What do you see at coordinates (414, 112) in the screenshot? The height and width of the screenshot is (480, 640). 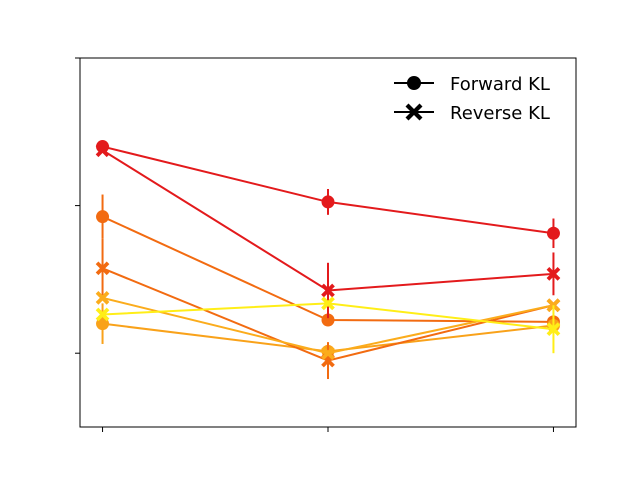 I see `legend-x-icon` at bounding box center [414, 112].